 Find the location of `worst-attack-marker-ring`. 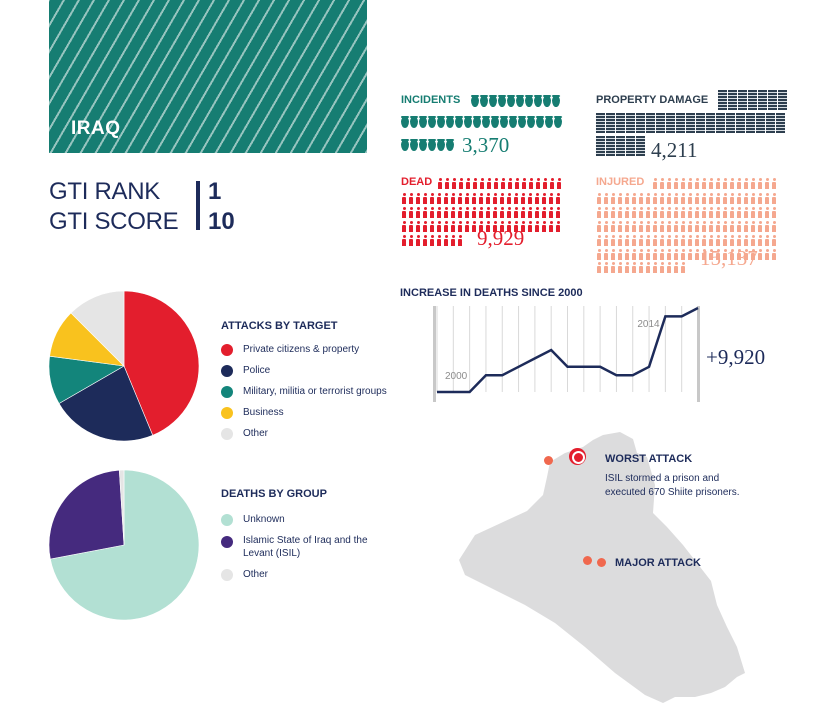

worst-attack-marker-ring is located at coordinates (578, 457).